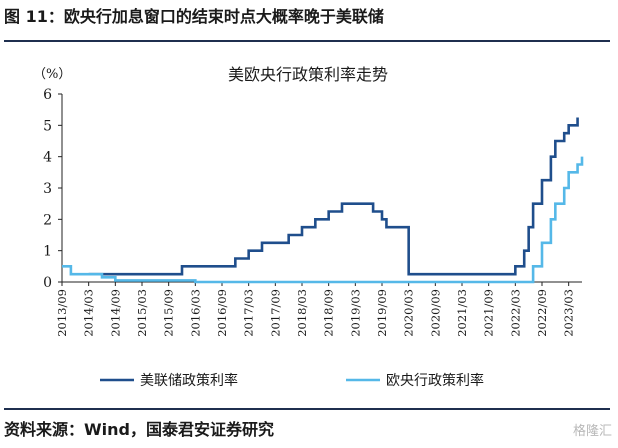 This screenshot has width=618, height=448. What do you see at coordinates (409, 313) in the screenshot?
I see `x-tick-label: 2020/03` at bounding box center [409, 313].